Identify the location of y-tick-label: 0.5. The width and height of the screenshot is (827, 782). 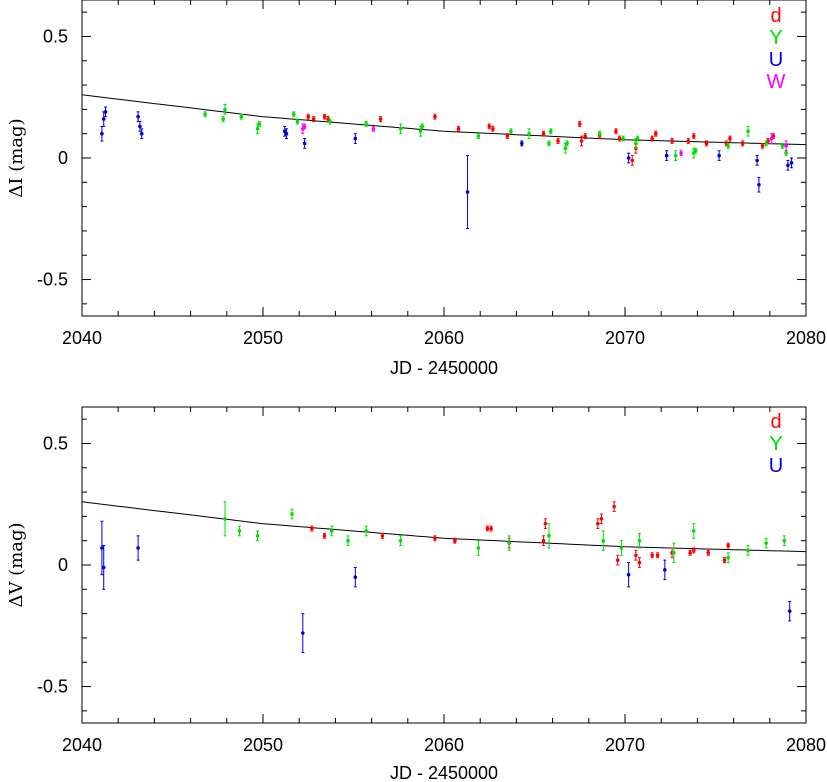
(55, 443).